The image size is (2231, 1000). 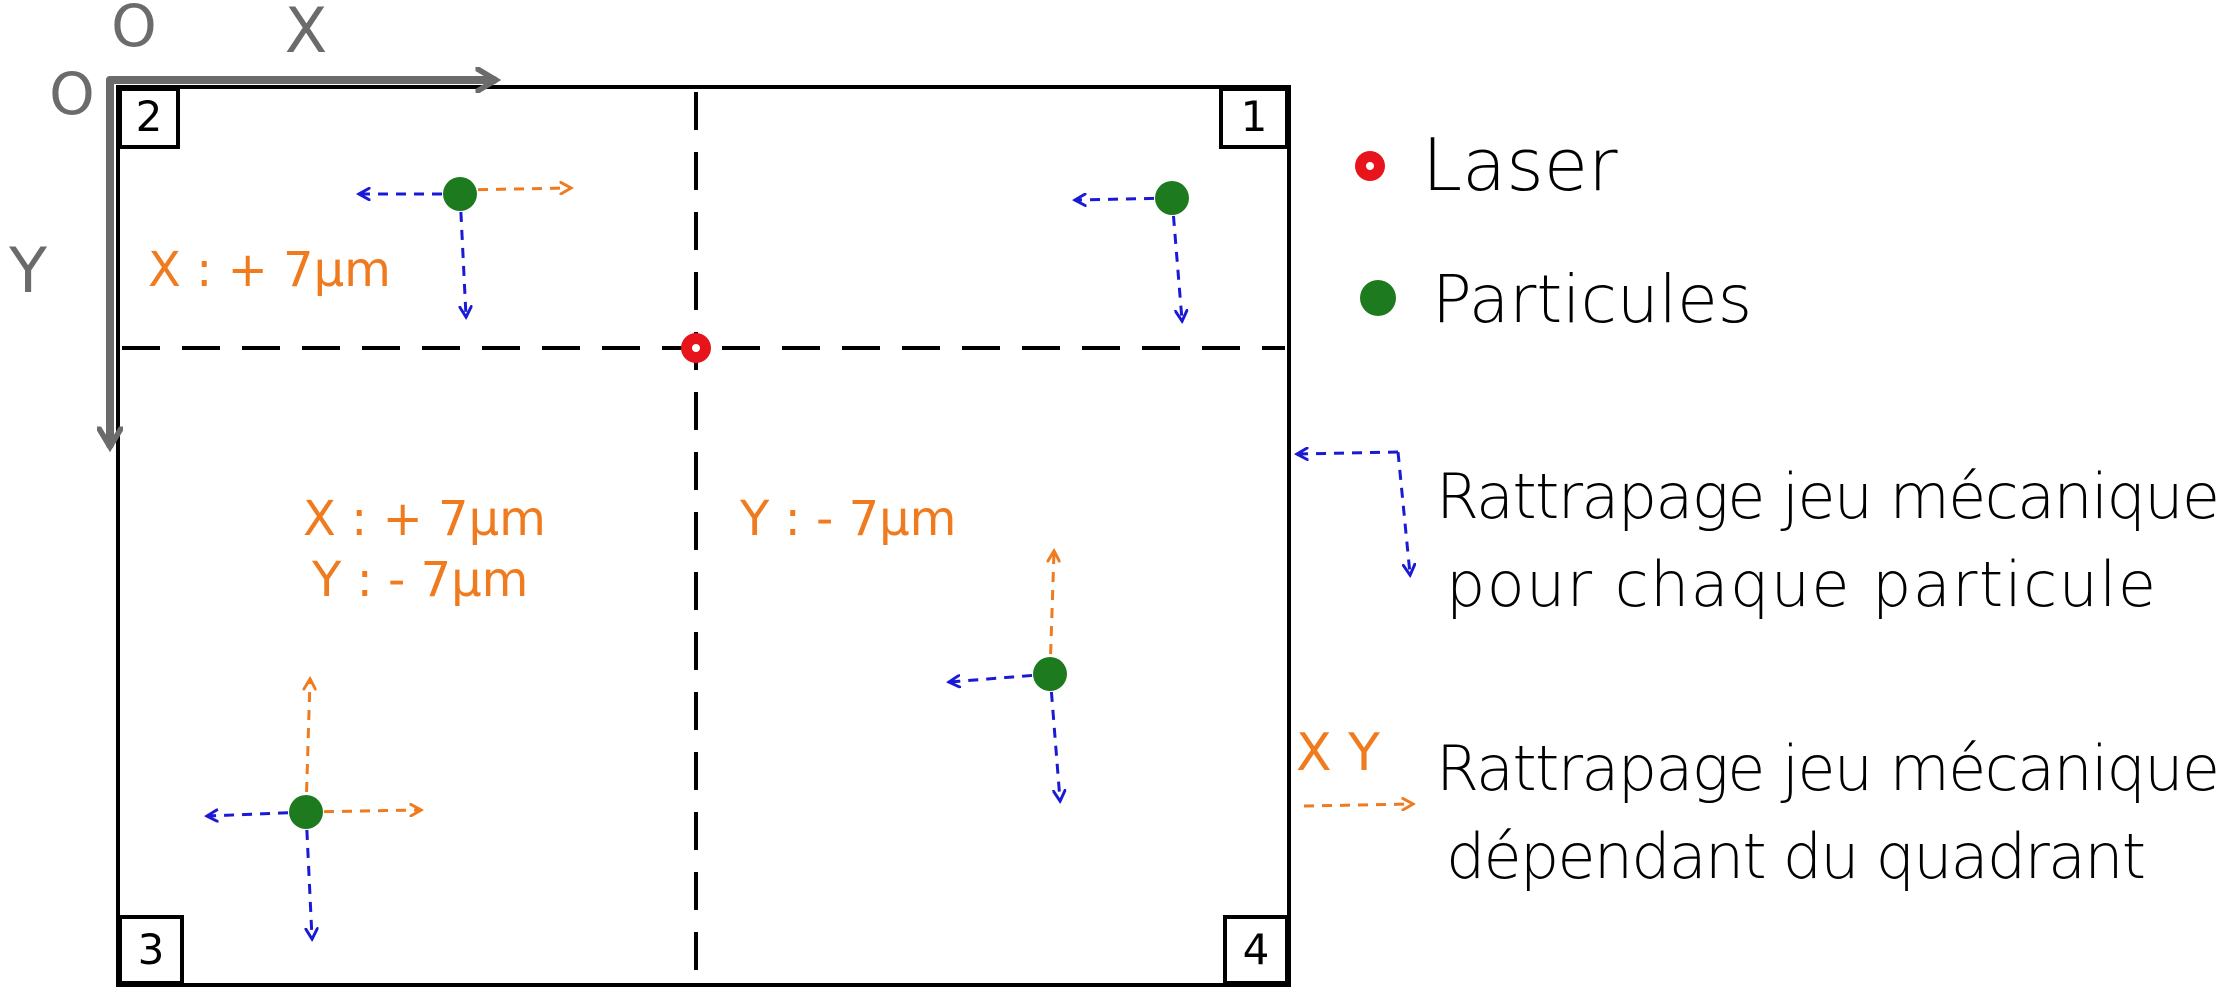 I want to click on particle-q3, so click(x=306, y=812).